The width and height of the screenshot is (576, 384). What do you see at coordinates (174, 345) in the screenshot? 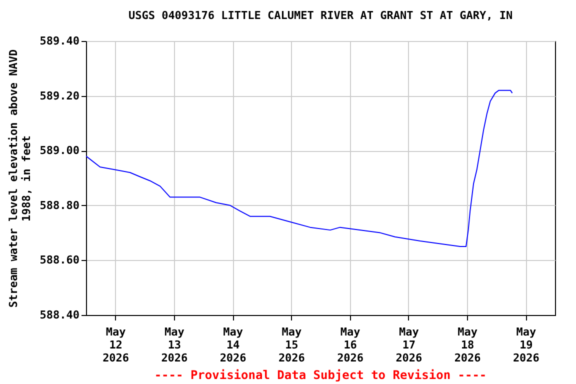
I see `x-tick-label: May 13 2026` at bounding box center [174, 345].